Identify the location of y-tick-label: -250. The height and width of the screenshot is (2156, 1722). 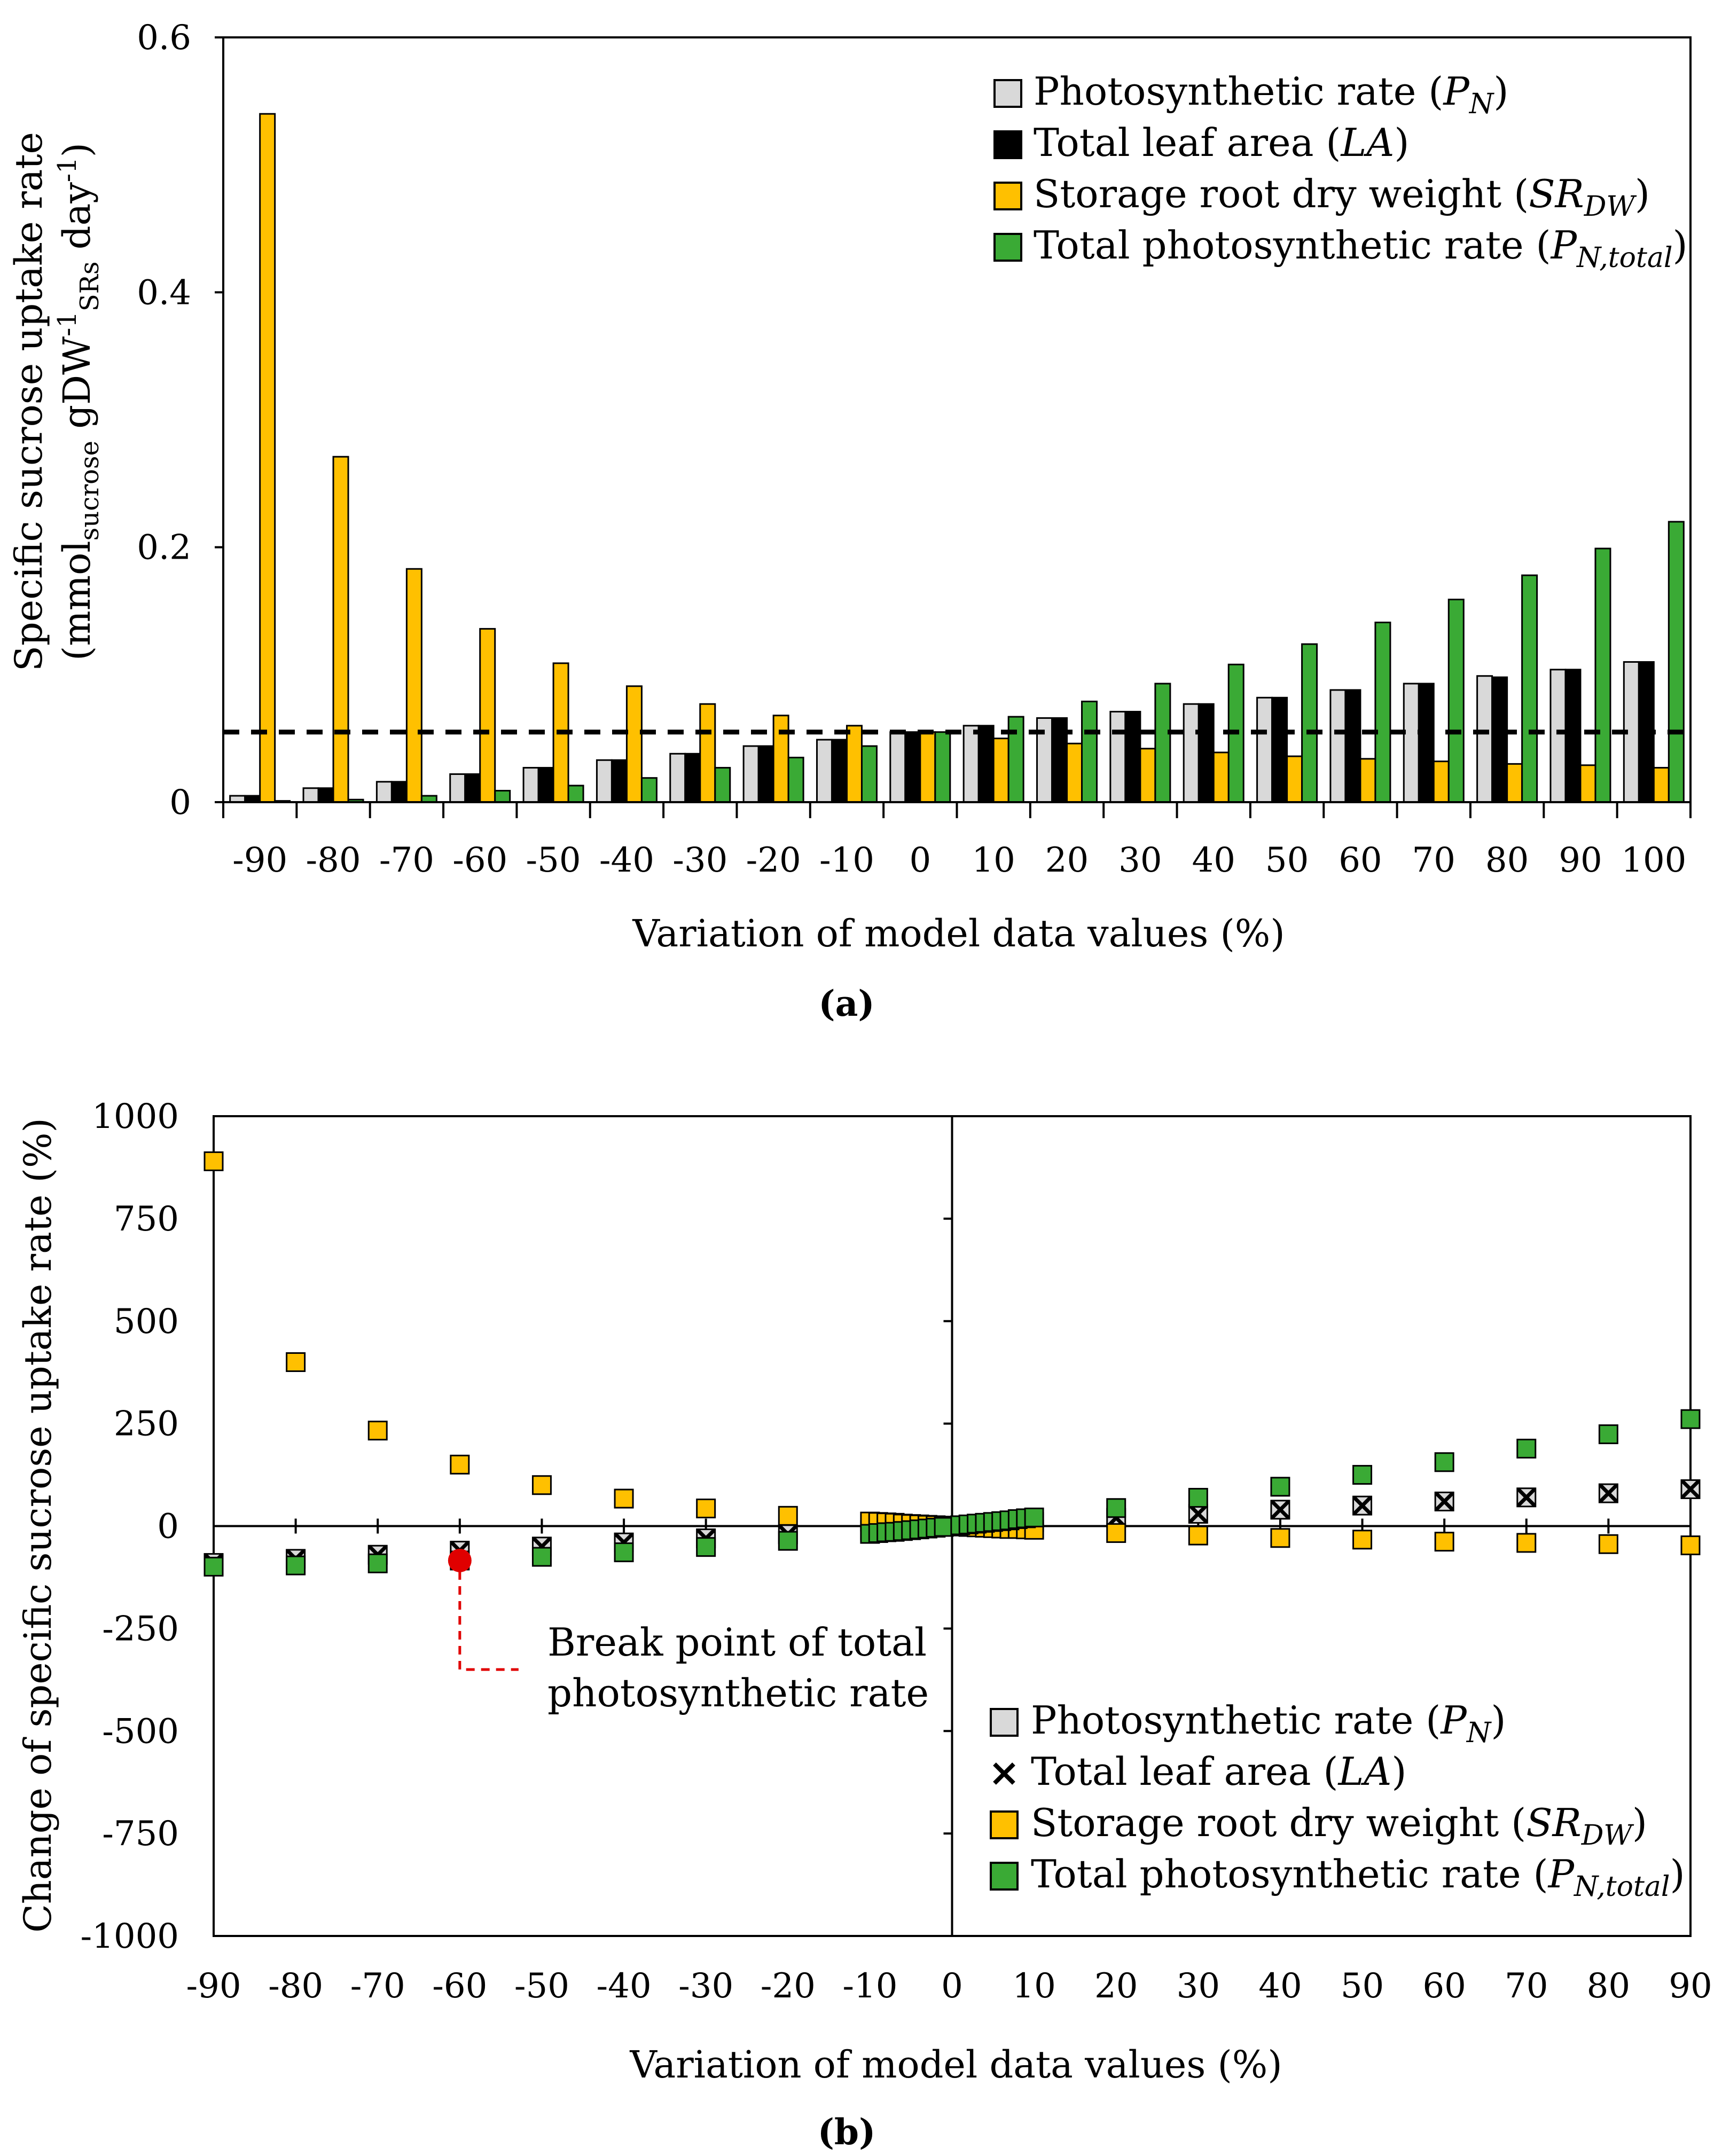
(140, 1629).